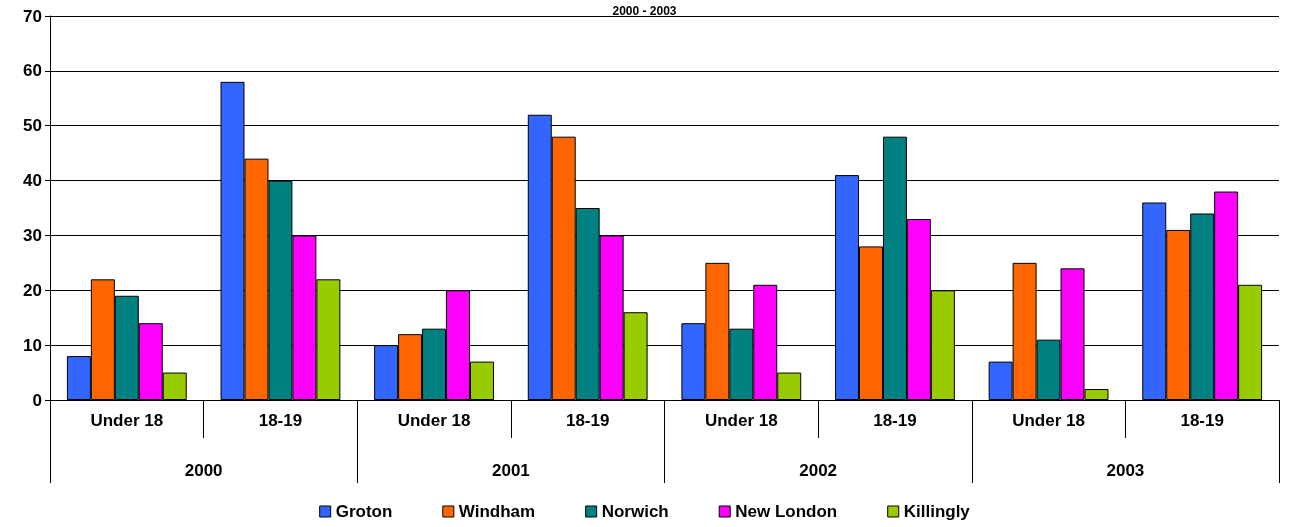 This screenshot has height=527, width=1289. Describe the element at coordinates (32, 71) in the screenshot. I see `y-tick-label: 60` at that location.